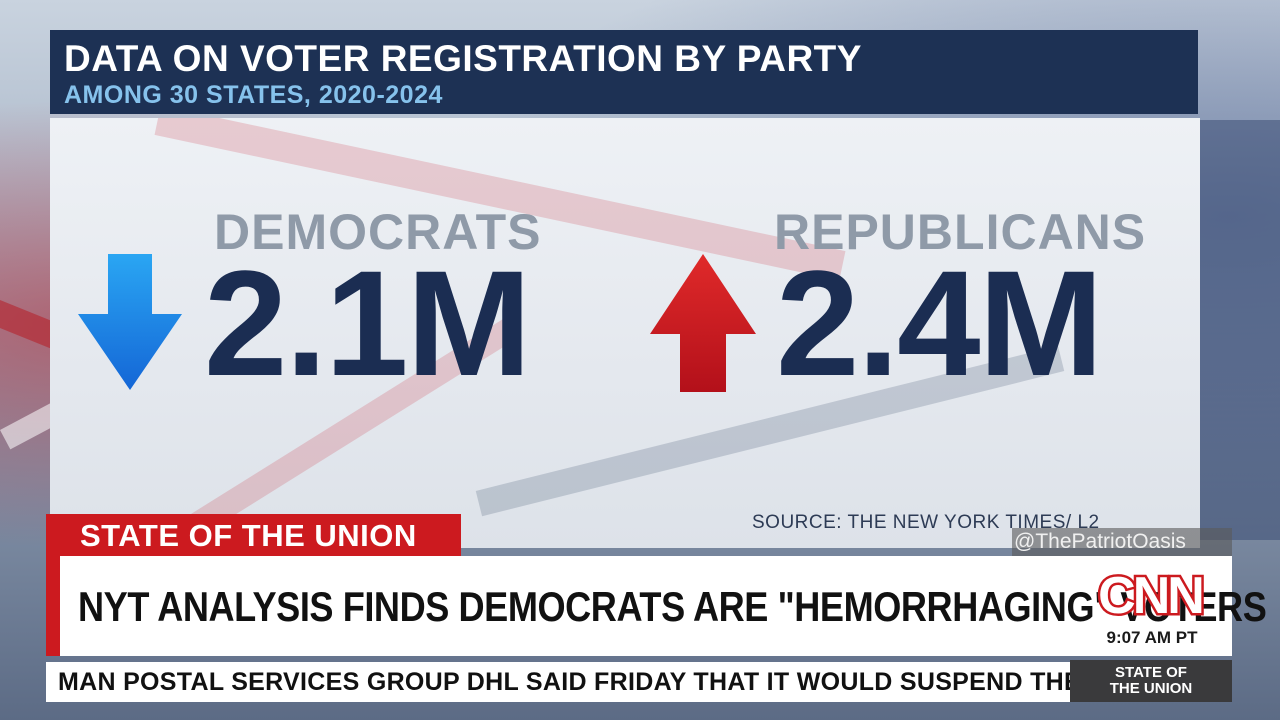 This screenshot has height=720, width=1280. Describe the element at coordinates (130, 322) in the screenshot. I see `down-arrow-icon` at that location.